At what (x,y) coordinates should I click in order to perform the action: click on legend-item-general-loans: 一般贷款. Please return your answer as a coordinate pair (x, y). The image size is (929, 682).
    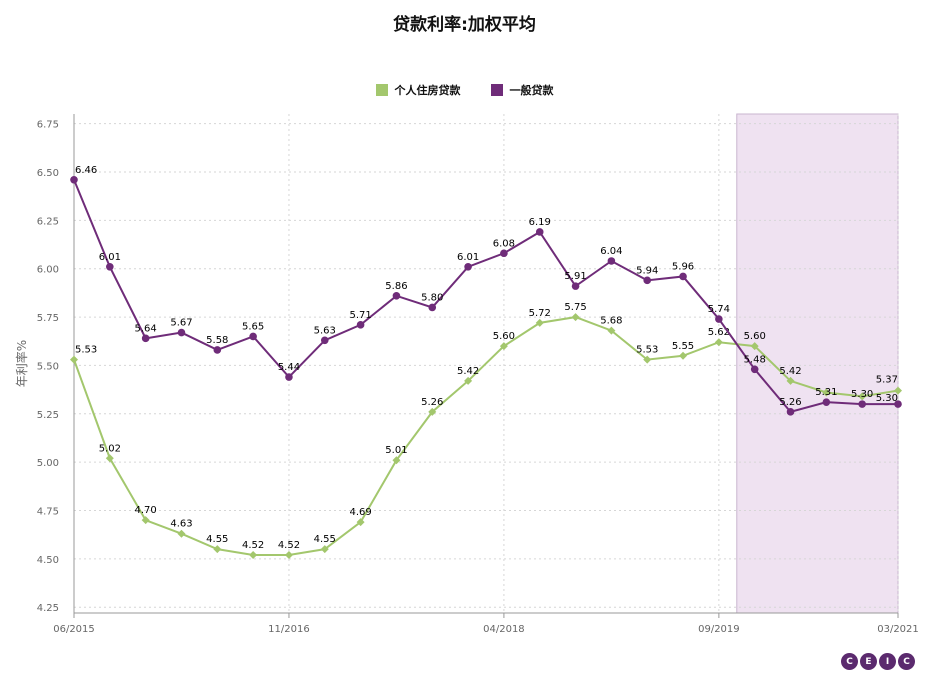
    Looking at the image, I should click on (522, 90).